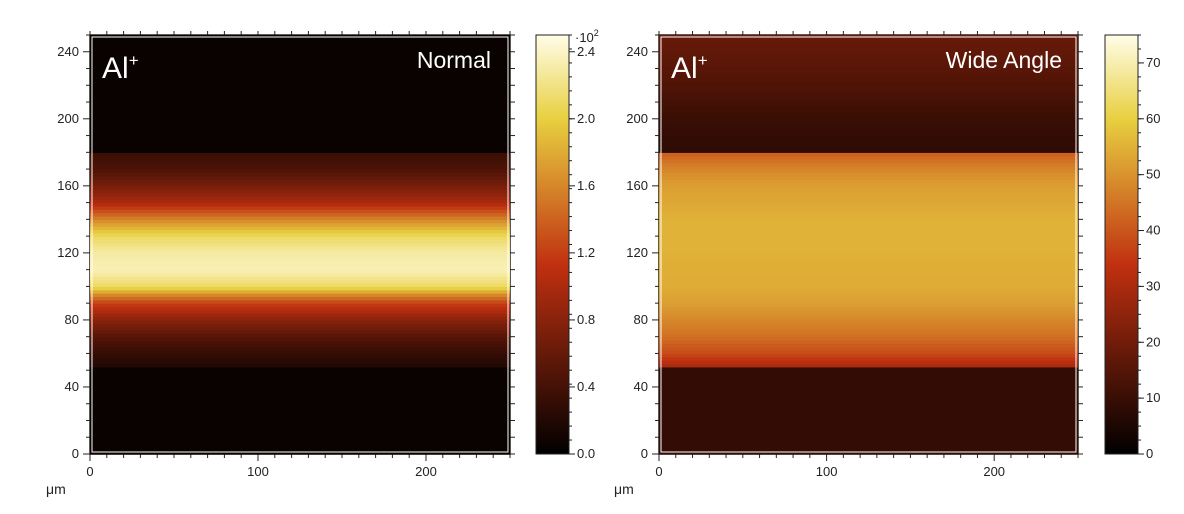 The height and width of the screenshot is (514, 1184). Describe the element at coordinates (586, 453) in the screenshot. I see `colorbar-tick-label: 0.0` at that location.